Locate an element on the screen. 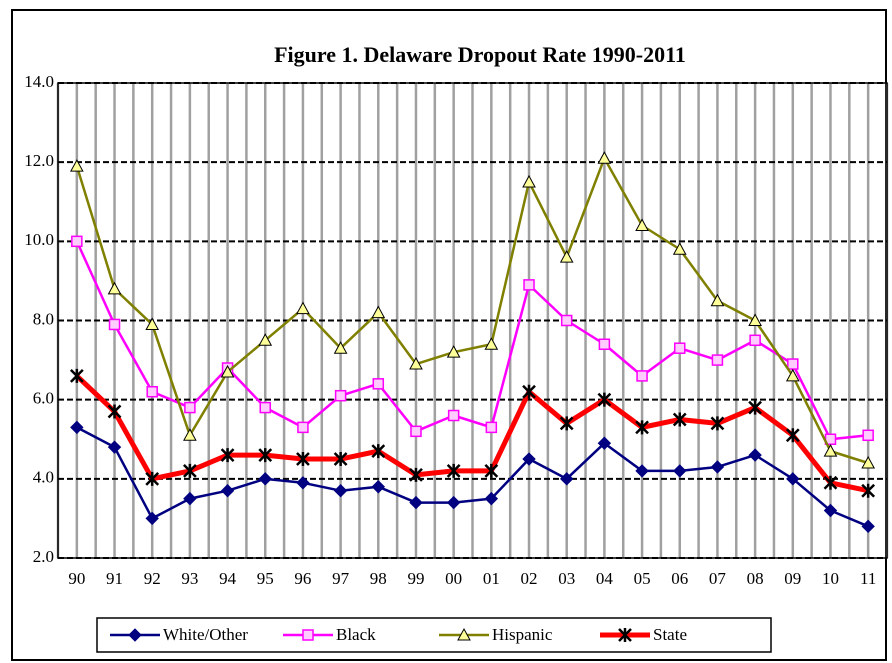 Image resolution: width=892 pixels, height=663 pixels. x-tick-label: 04 is located at coordinates (605, 578).